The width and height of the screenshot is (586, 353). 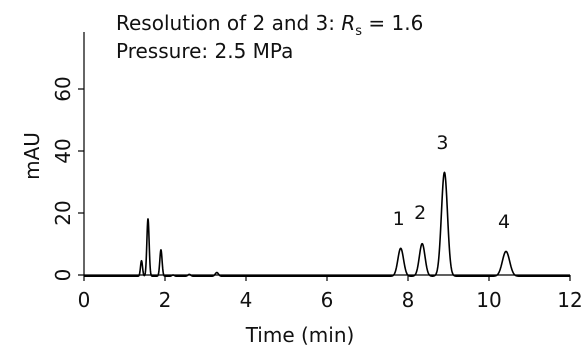 What do you see at coordinates (442, 143) in the screenshot?
I see `peak-label-3: 3` at bounding box center [442, 143].